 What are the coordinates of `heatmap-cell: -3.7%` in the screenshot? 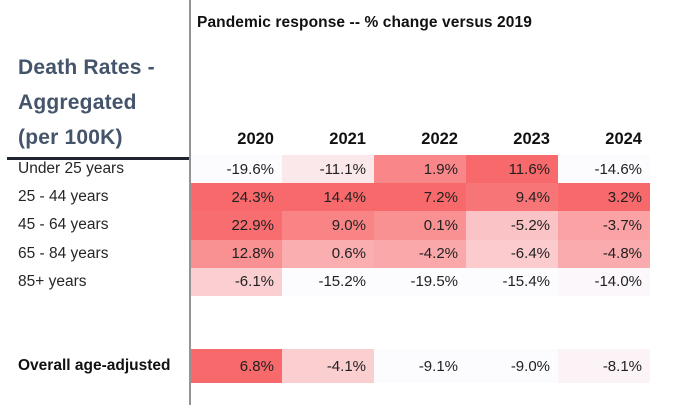 It's located at (604, 225).